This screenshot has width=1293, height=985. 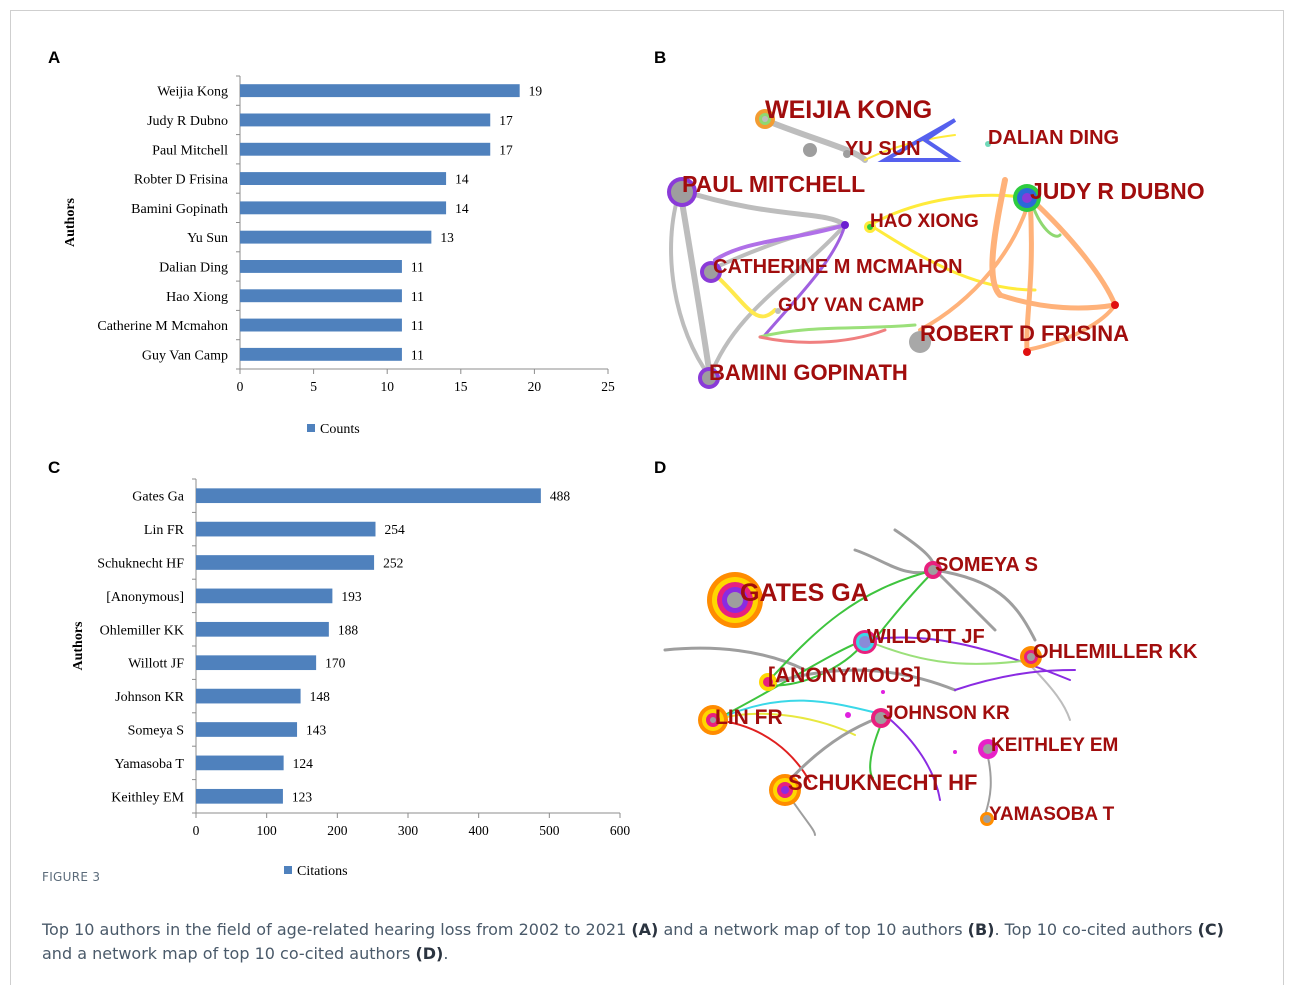 I want to click on data-label: 488, so click(x=560, y=496).